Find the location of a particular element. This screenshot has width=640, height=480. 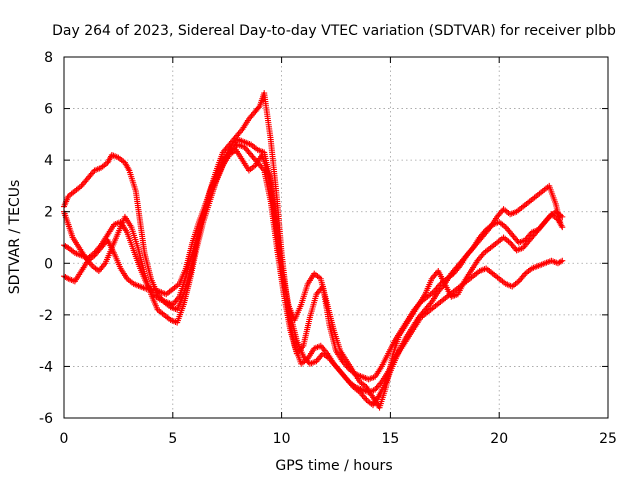

y-tick-label: 0 is located at coordinates (48, 264).